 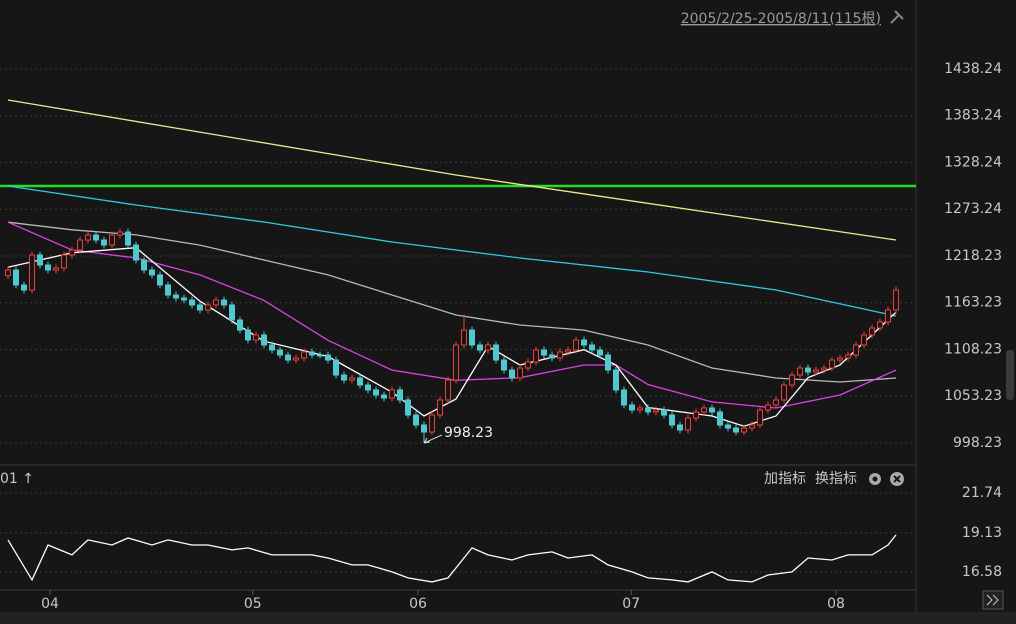 What do you see at coordinates (433, 439) in the screenshot?
I see `annotation-arrow` at bounding box center [433, 439].